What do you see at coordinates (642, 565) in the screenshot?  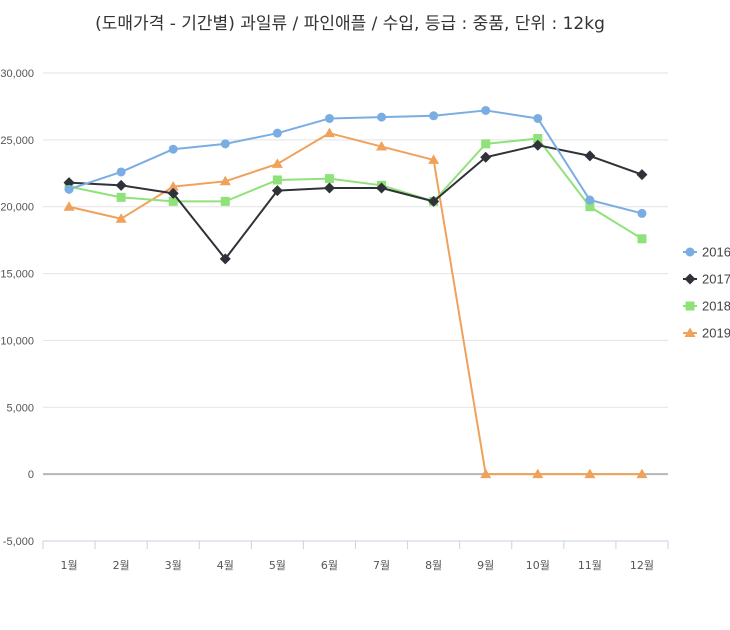 I see `x-tick-label: 12월` at bounding box center [642, 565].